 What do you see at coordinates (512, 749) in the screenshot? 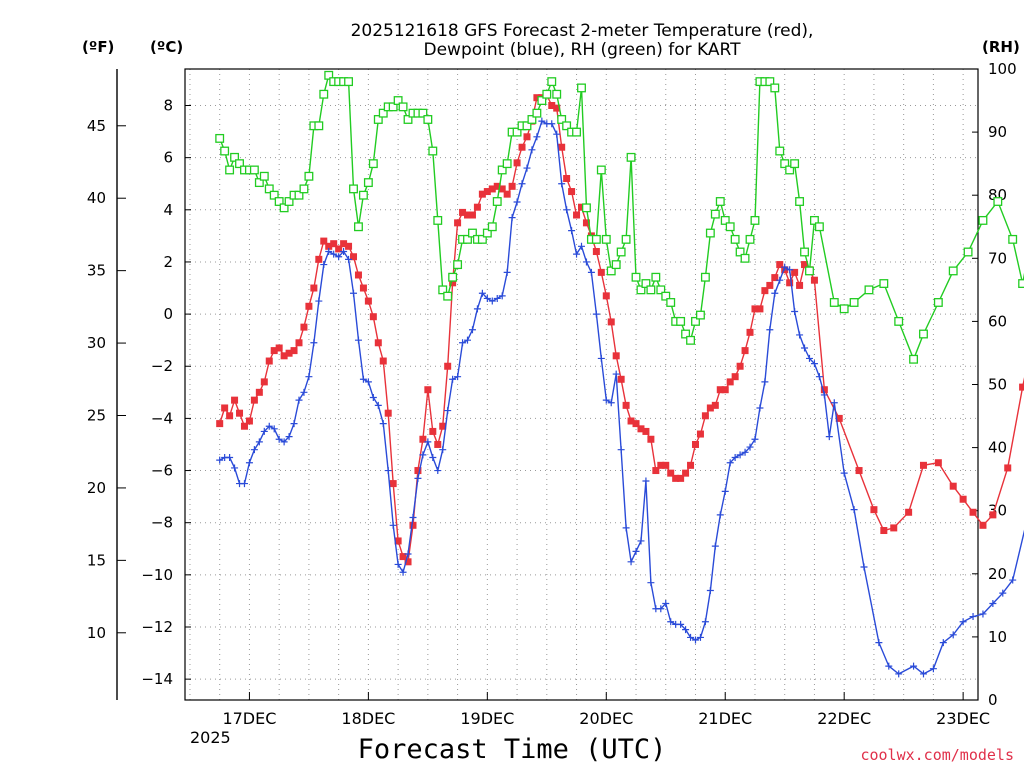
I see `x-axis-label: Forecast Time (UTC)` at bounding box center [512, 749].